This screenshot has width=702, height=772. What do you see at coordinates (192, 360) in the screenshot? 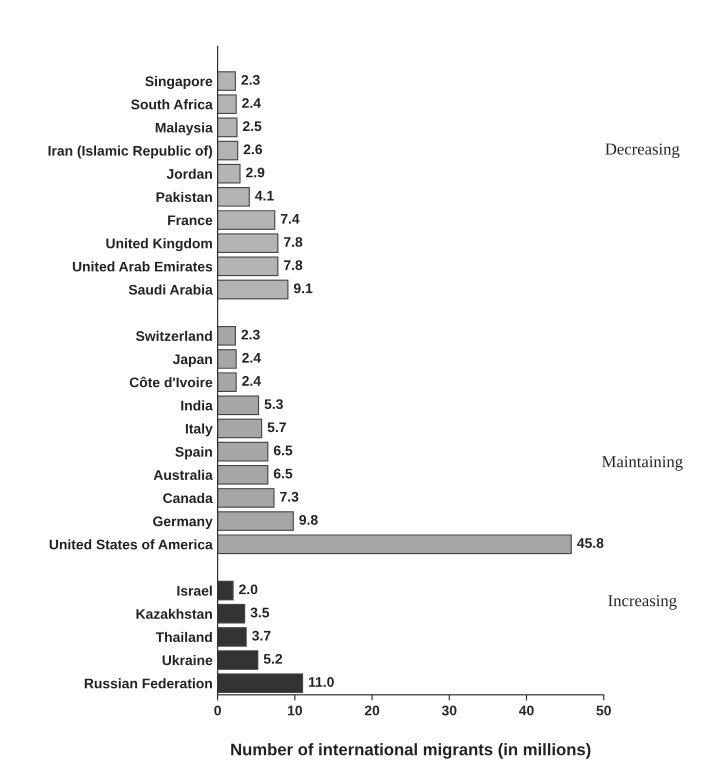
I see `y-tick-label: Japan` at bounding box center [192, 360].